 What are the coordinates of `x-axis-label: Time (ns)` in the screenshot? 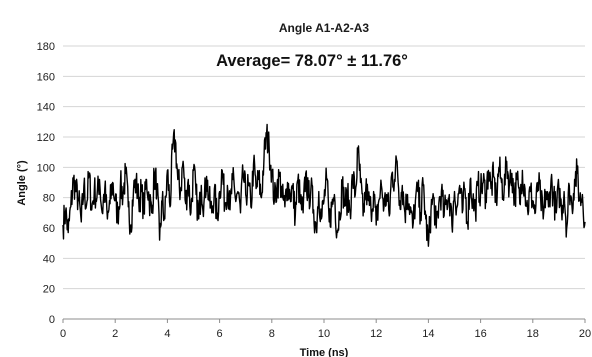 It's located at (324, 352).